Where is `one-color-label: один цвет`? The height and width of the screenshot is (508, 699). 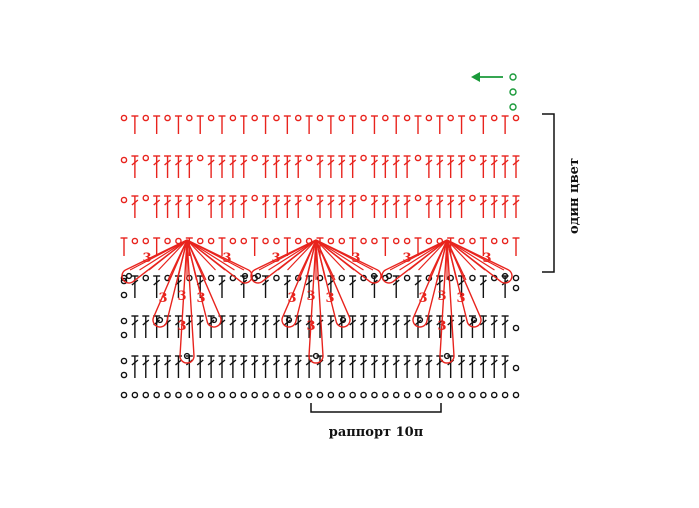
one-color-label: один цвет is located at coordinates (574, 196).